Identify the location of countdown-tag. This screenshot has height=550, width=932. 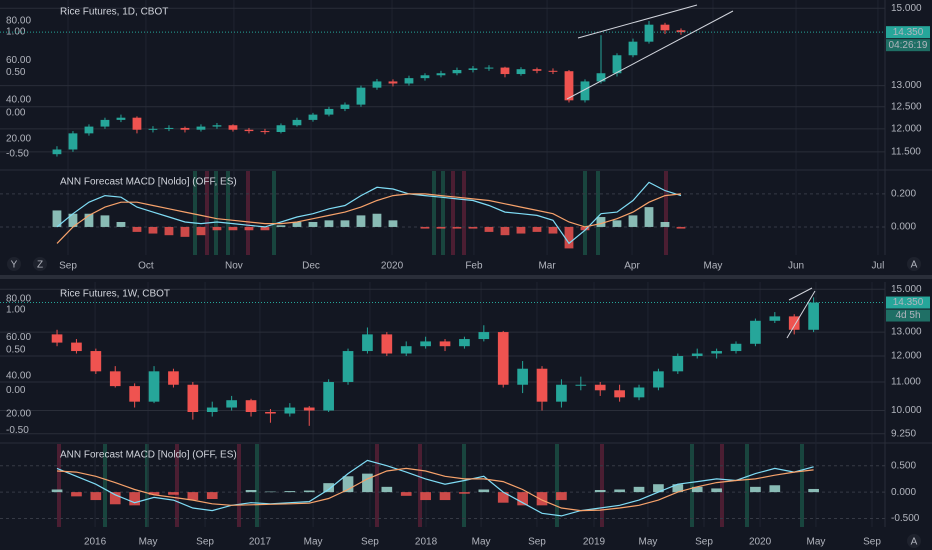
(908, 315).